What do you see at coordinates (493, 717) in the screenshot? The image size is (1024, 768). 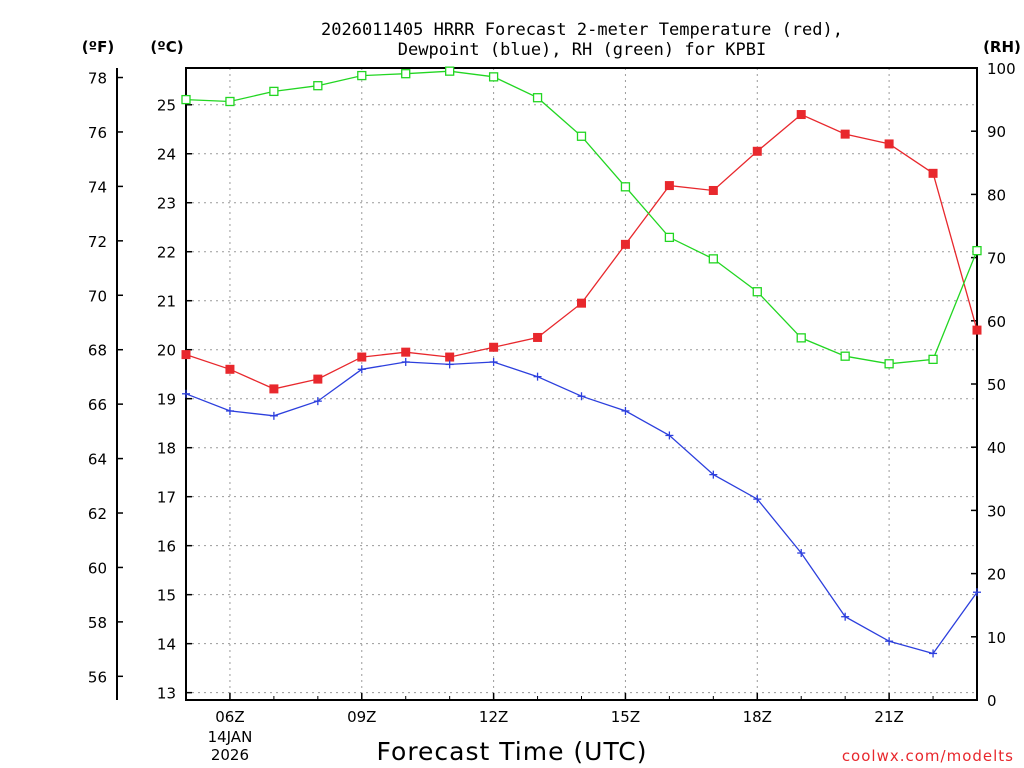 I see `x-tick-label: 12Z` at bounding box center [493, 717].